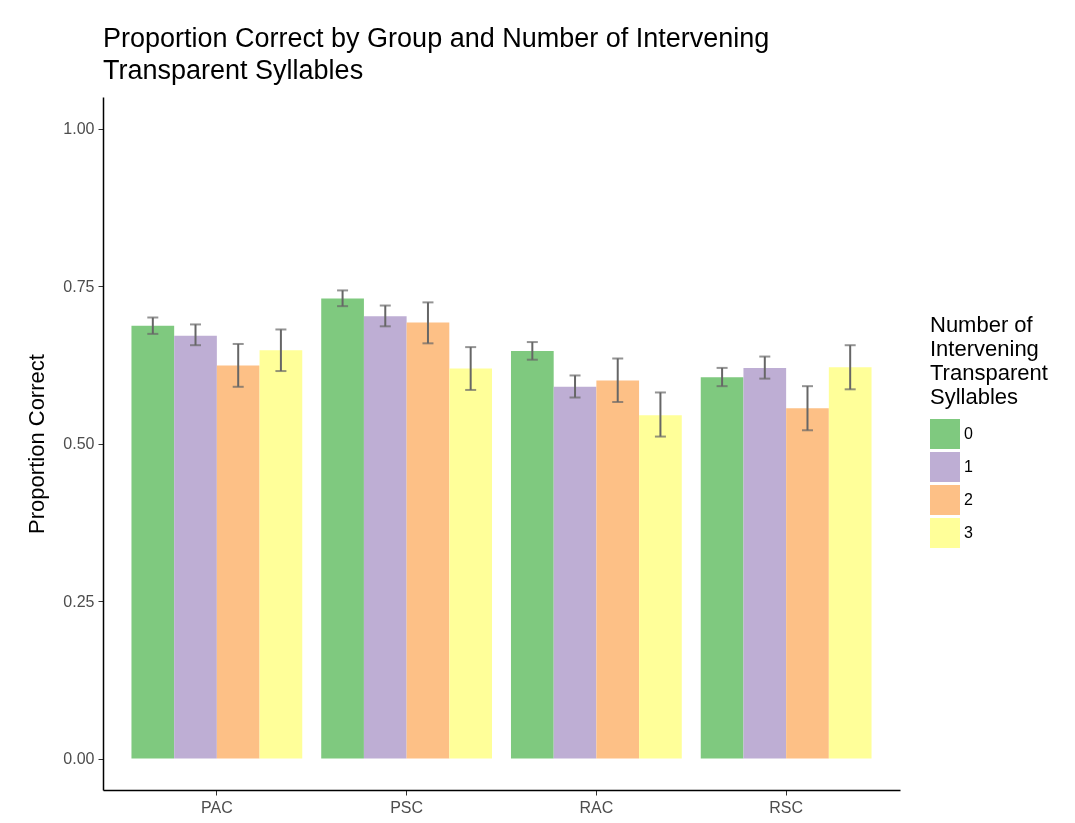 The image size is (1075, 823). I want to click on y-tick-label: 0.50, so click(79, 443).